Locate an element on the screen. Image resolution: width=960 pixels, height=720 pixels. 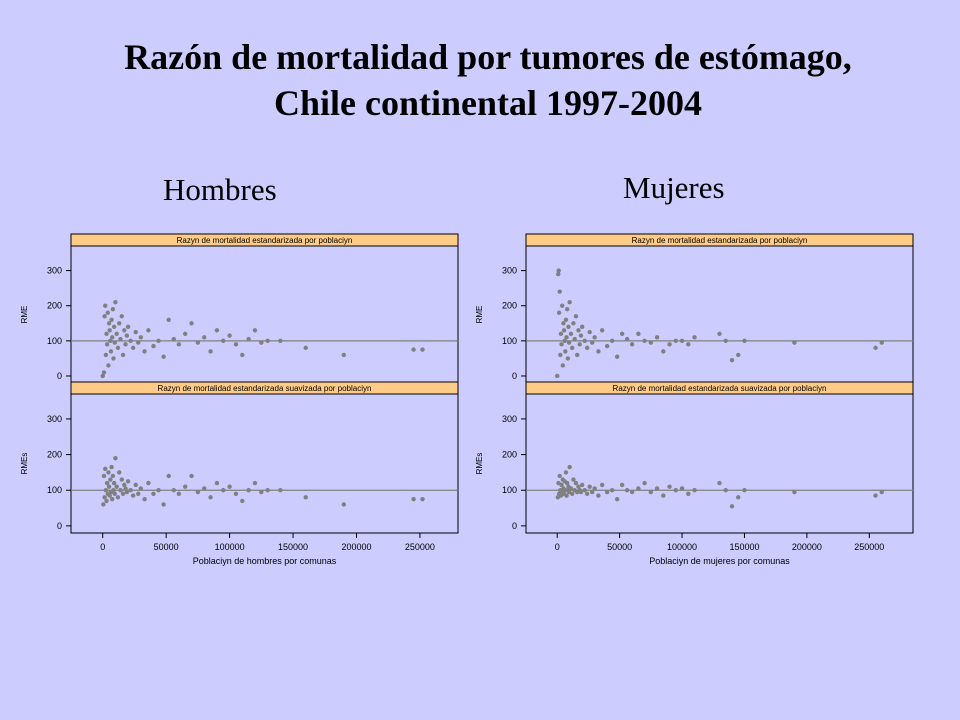
hombres-rme-ytick-label: 100 is located at coordinates (54, 341).